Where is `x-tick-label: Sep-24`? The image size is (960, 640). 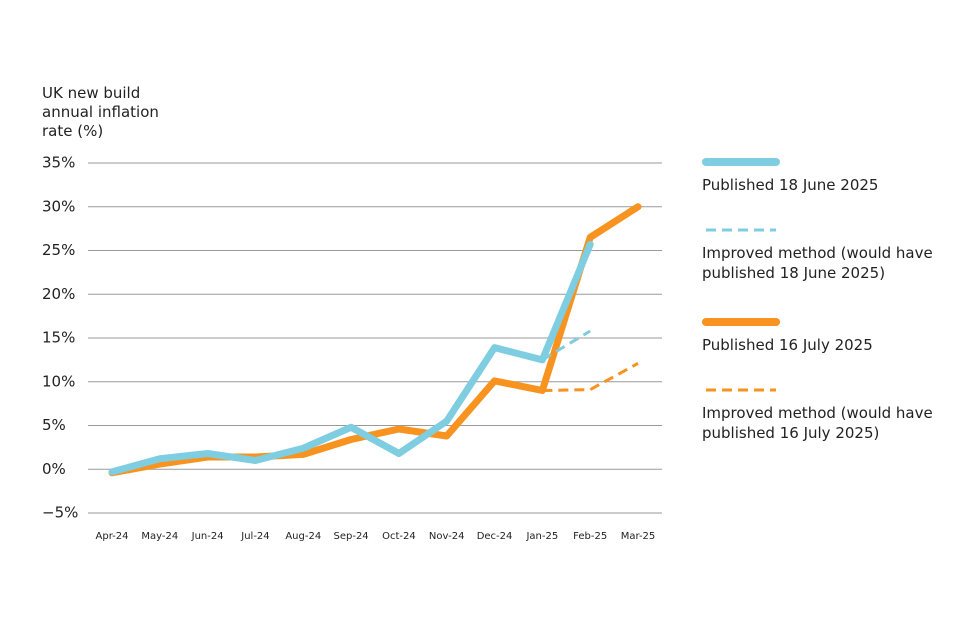 x-tick-label: Sep-24 is located at coordinates (350, 536).